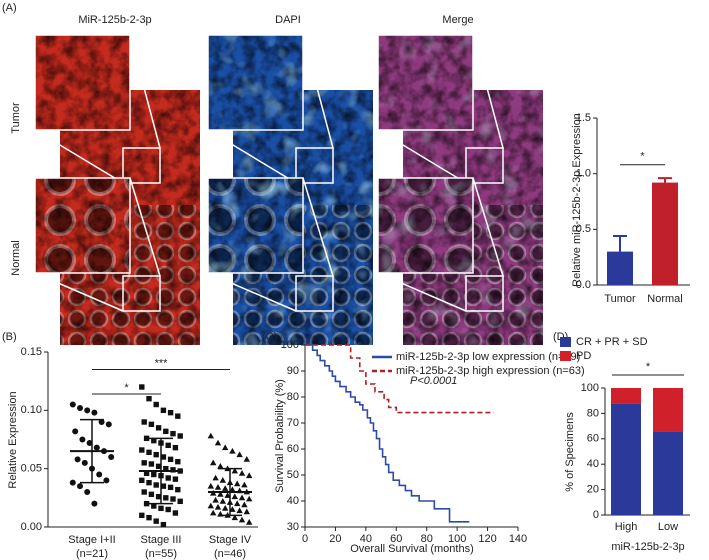 The height and width of the screenshot is (560, 709). What do you see at coordinates (16, 257) in the screenshot?
I see `row-label: Normal` at bounding box center [16, 257].